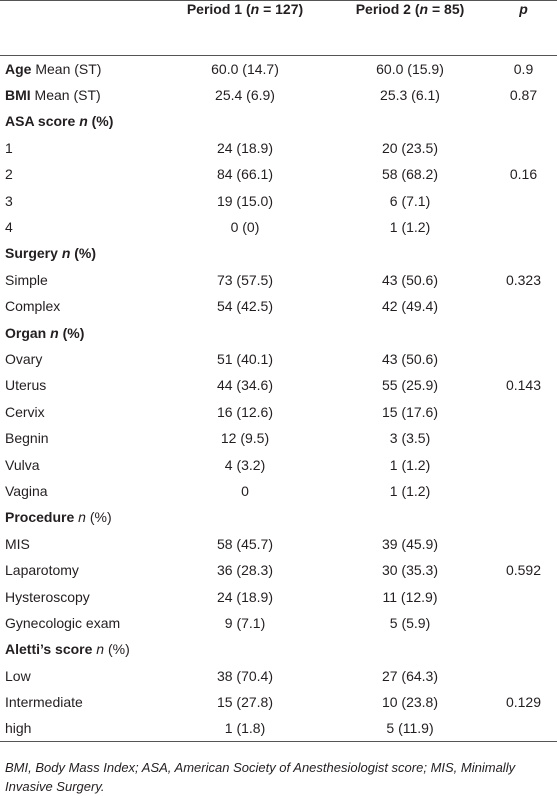 Image resolution: width=557 pixels, height=796 pixels. What do you see at coordinates (410, 95) in the screenshot?
I see `table-cell: 25.3 (6.1)` at bounding box center [410, 95].